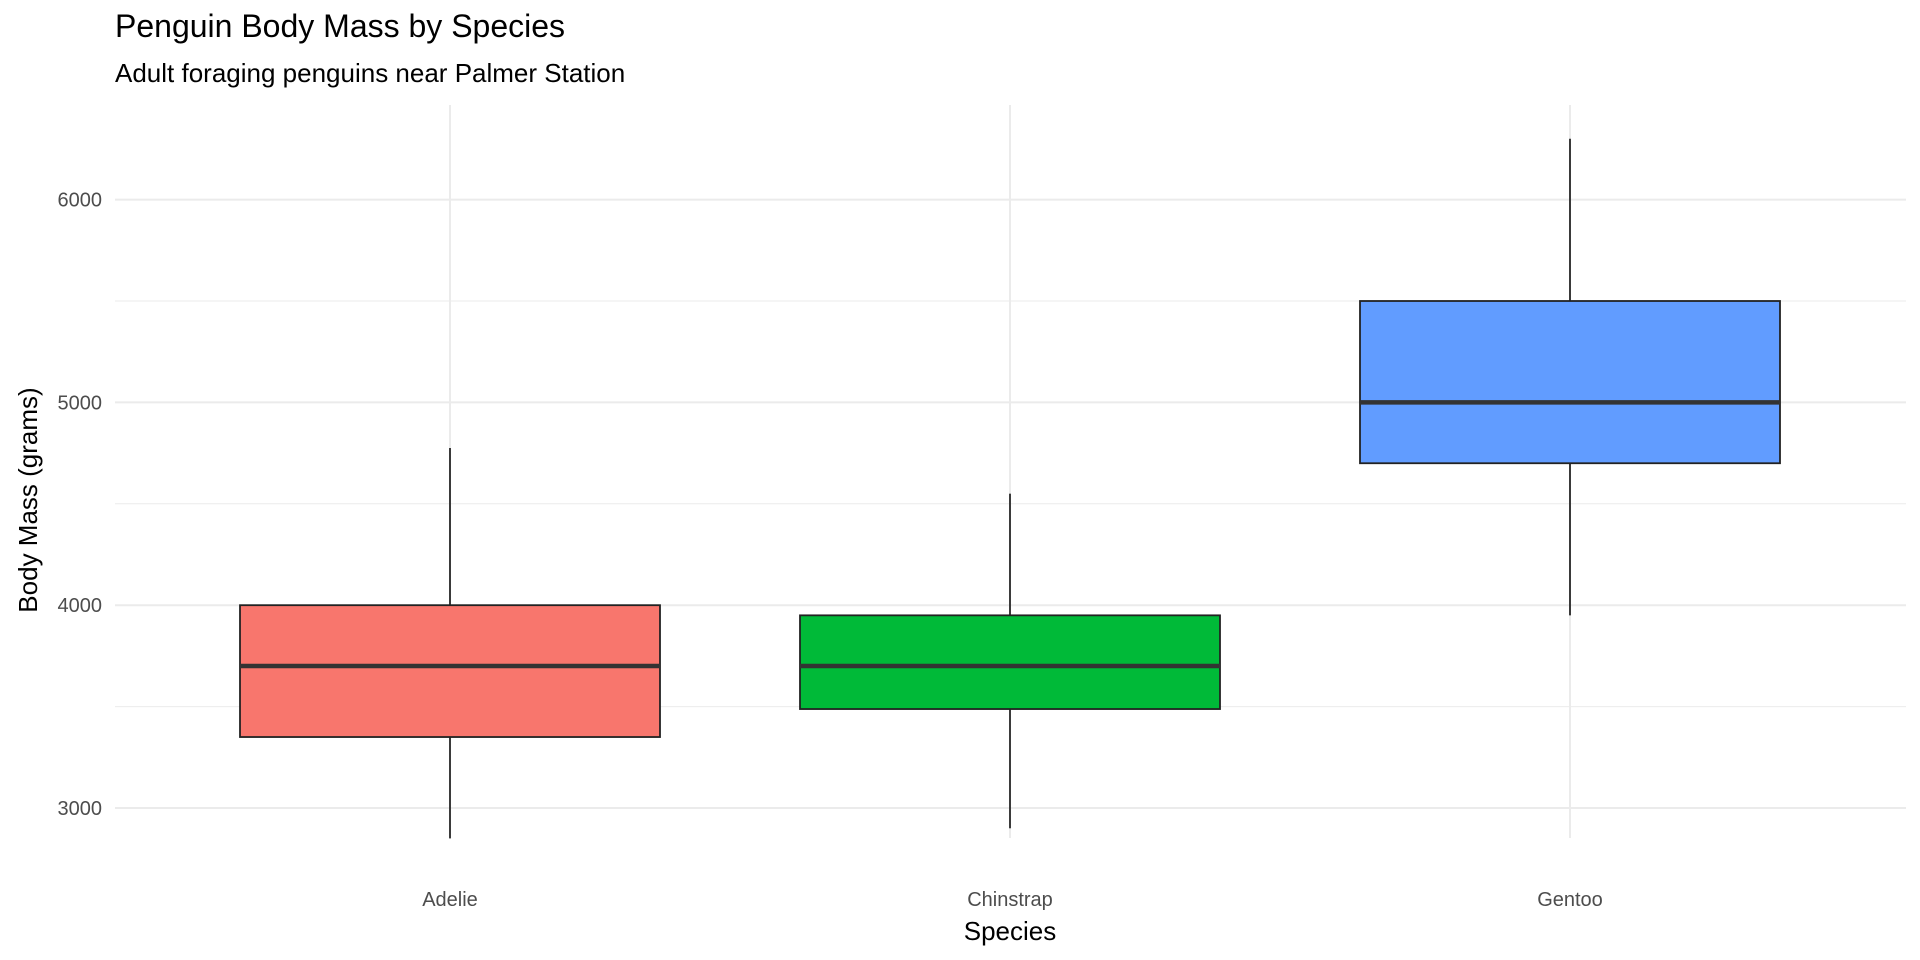 The height and width of the screenshot is (960, 1920). I want to click on y-tick-label: 6000, so click(80, 201).